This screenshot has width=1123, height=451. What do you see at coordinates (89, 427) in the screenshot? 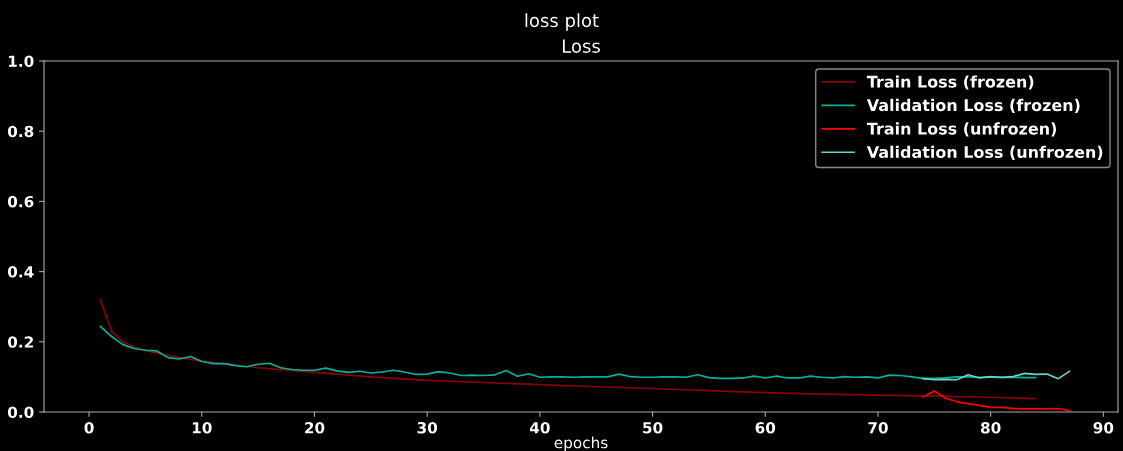
I see `x-tick-label: 0` at bounding box center [89, 427].